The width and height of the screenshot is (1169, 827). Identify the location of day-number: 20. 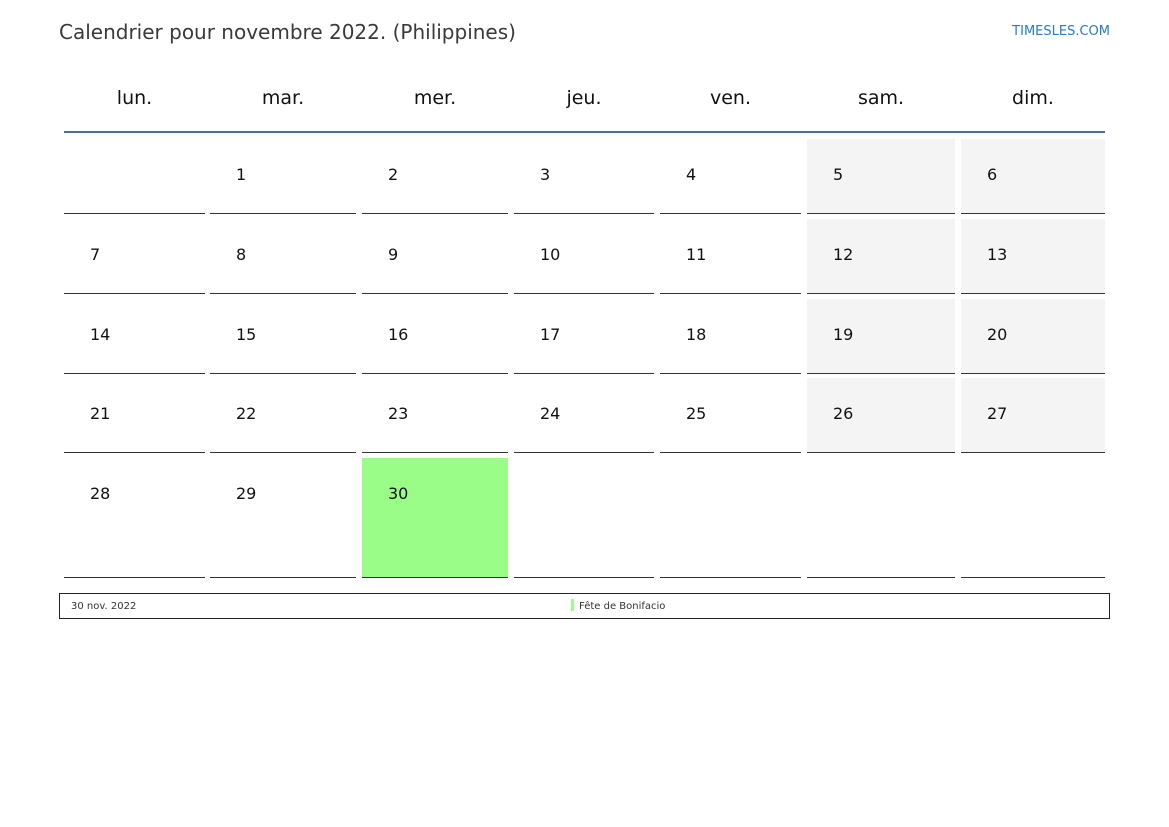
(997, 334).